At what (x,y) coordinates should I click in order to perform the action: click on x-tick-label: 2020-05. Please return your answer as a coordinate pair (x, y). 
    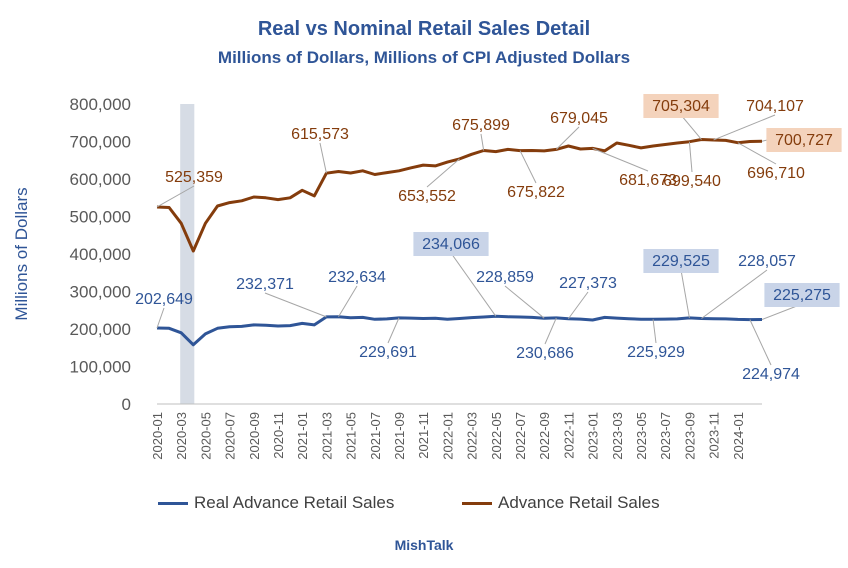
    Looking at the image, I should click on (205, 436).